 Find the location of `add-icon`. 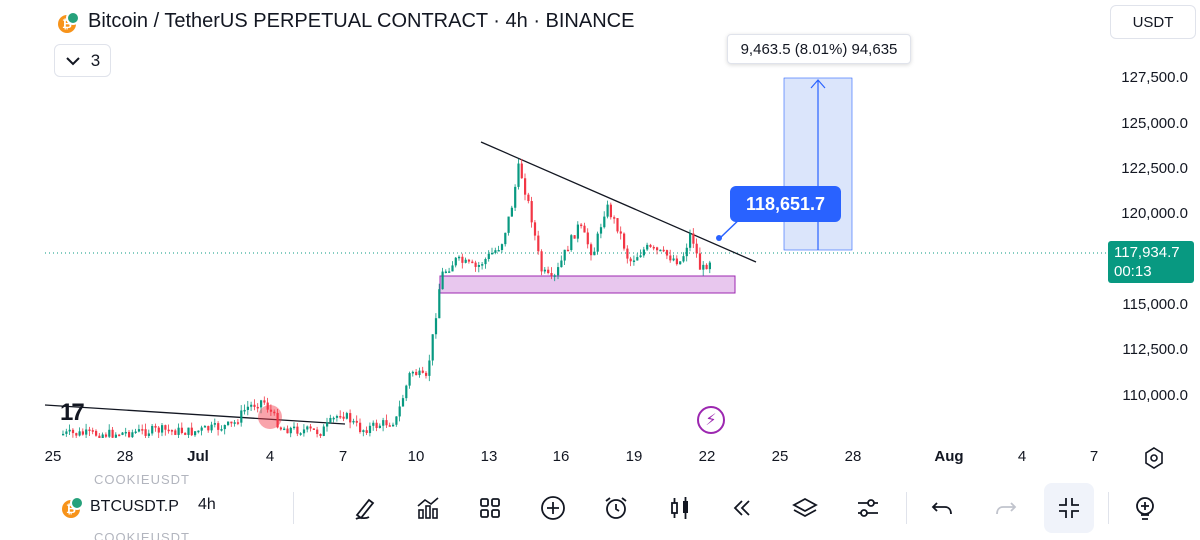

add-icon is located at coordinates (553, 508).